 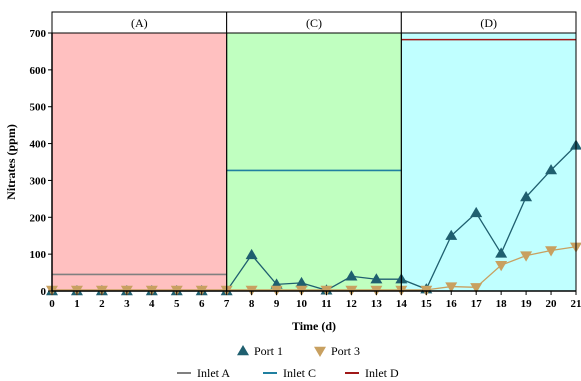 I want to click on panel-strips: (A) (C) (D), so click(x=314, y=22).